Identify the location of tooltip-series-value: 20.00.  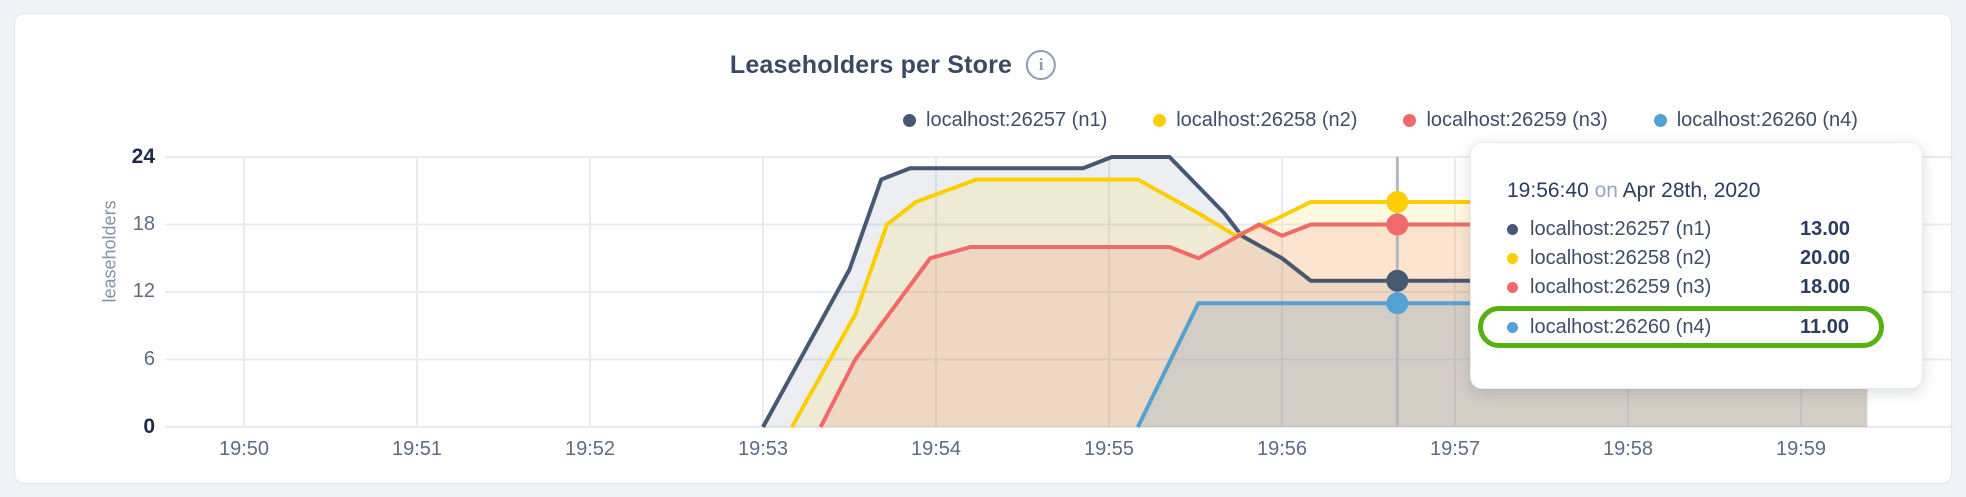
(1825, 258).